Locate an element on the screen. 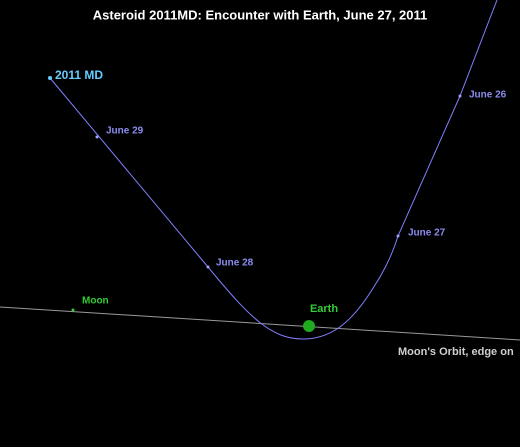 This screenshot has height=447, width=520. asteroid-label: 2011 MD is located at coordinates (79, 75).